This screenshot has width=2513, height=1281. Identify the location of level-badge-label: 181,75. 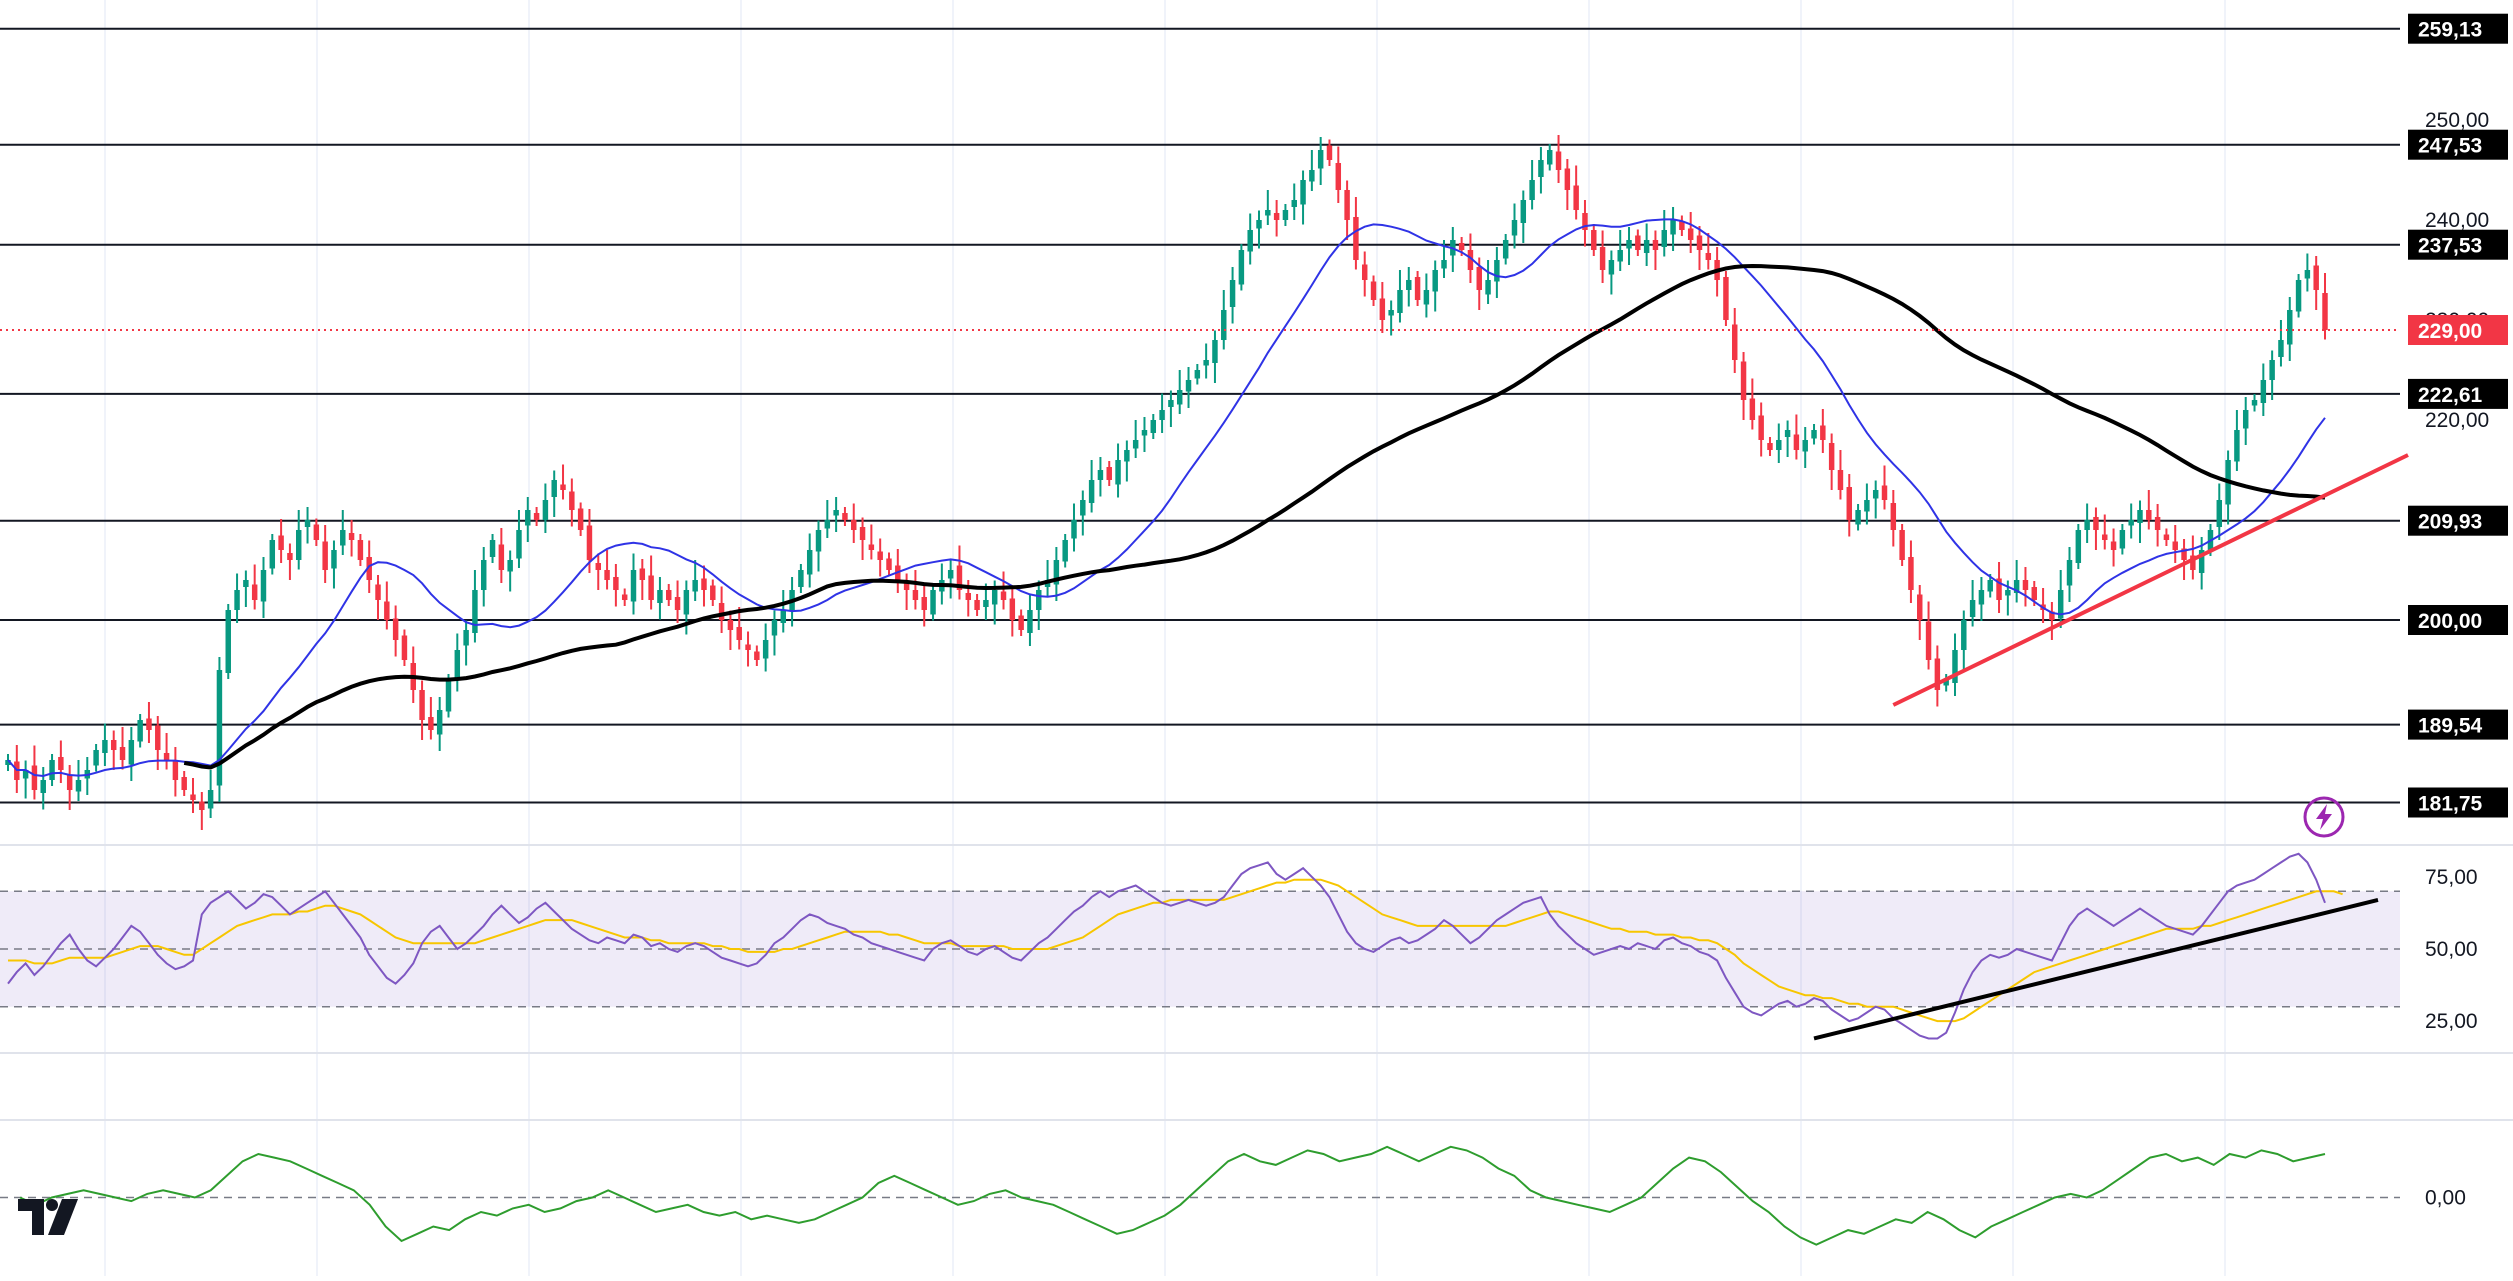
(2450, 804).